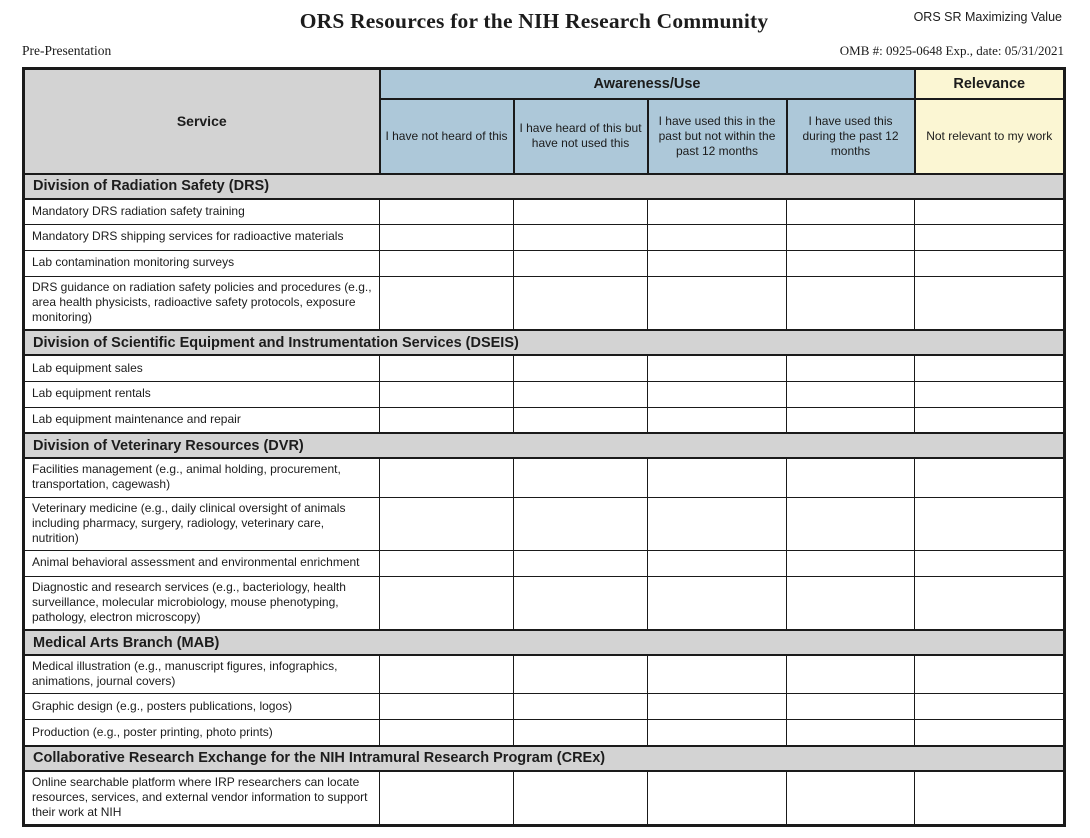 The height and width of the screenshot is (838, 1090). What do you see at coordinates (544, 643) in the screenshot?
I see `section-title: Medical Arts Branch (MAB)` at bounding box center [544, 643].